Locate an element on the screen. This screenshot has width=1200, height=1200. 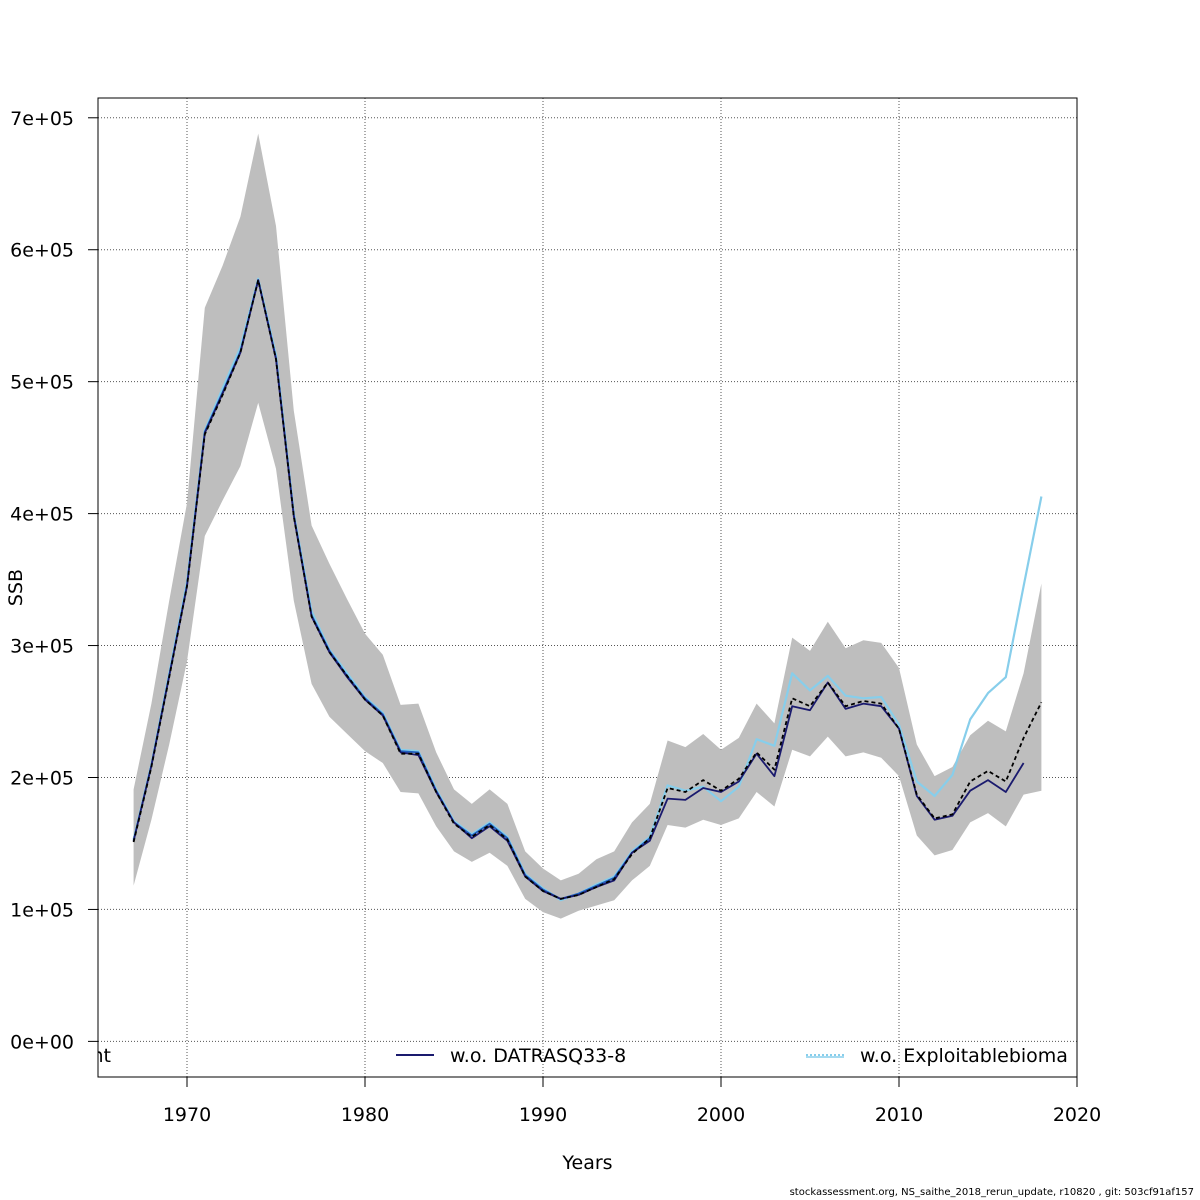
y-axis-title: SSB is located at coordinates (16, 587).